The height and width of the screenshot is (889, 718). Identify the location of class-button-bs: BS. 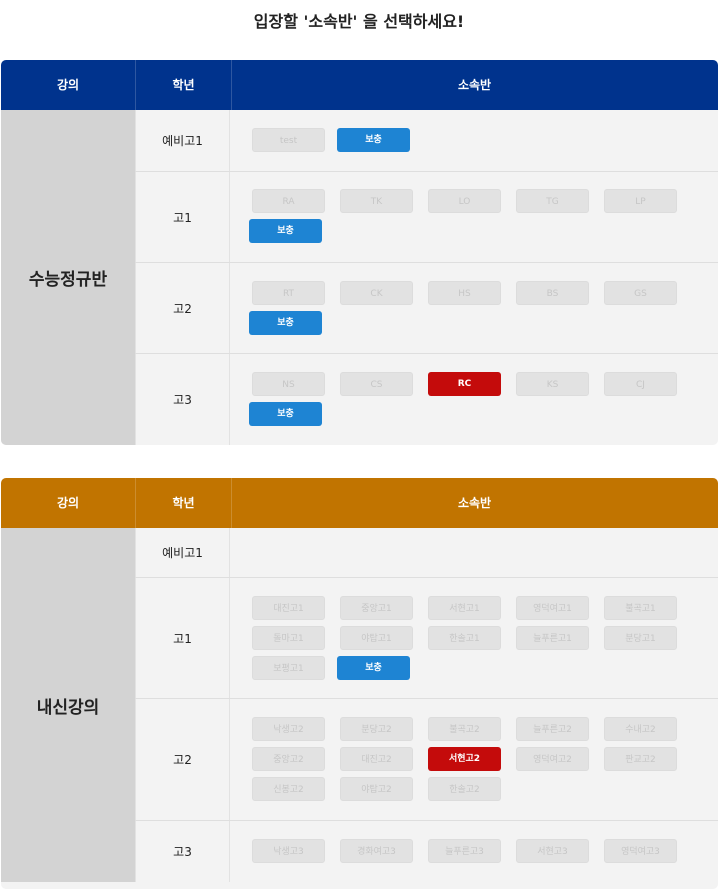
(552, 293).